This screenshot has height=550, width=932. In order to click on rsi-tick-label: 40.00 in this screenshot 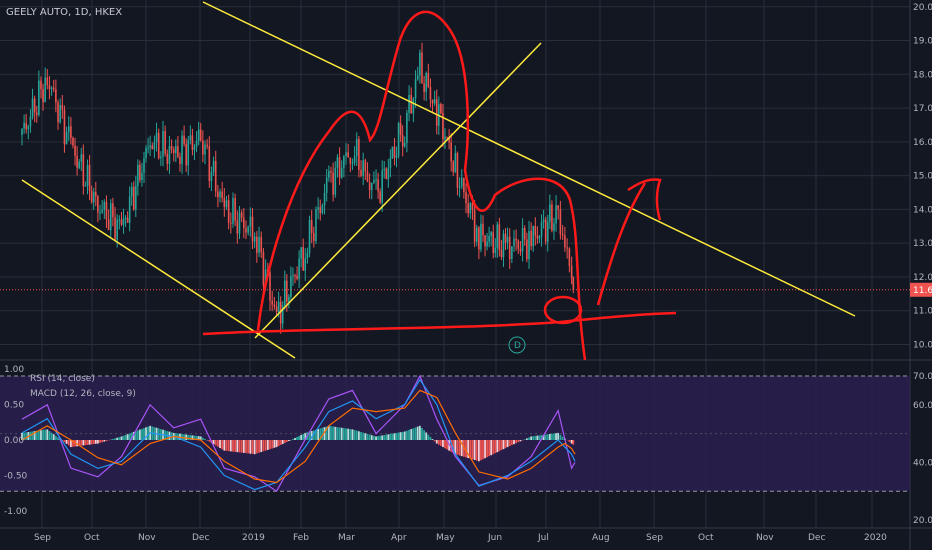, I will do `click(922, 463)`.